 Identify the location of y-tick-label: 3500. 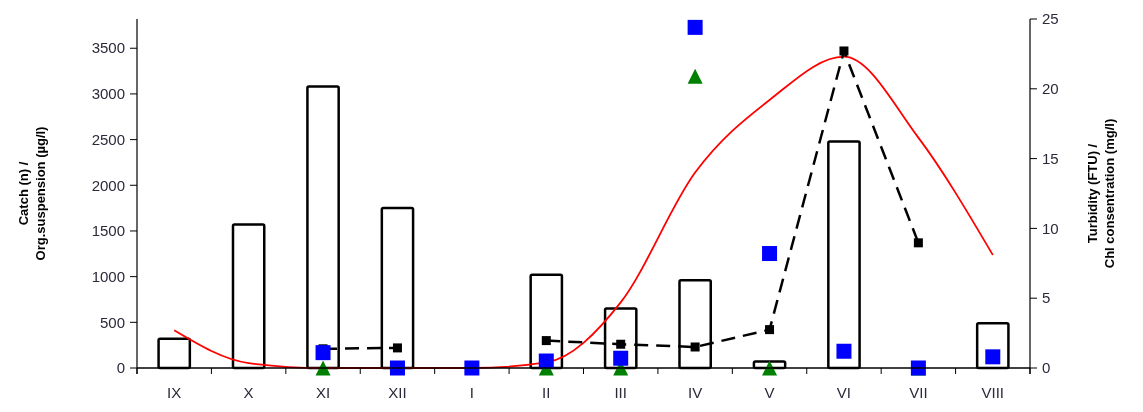
(108, 48).